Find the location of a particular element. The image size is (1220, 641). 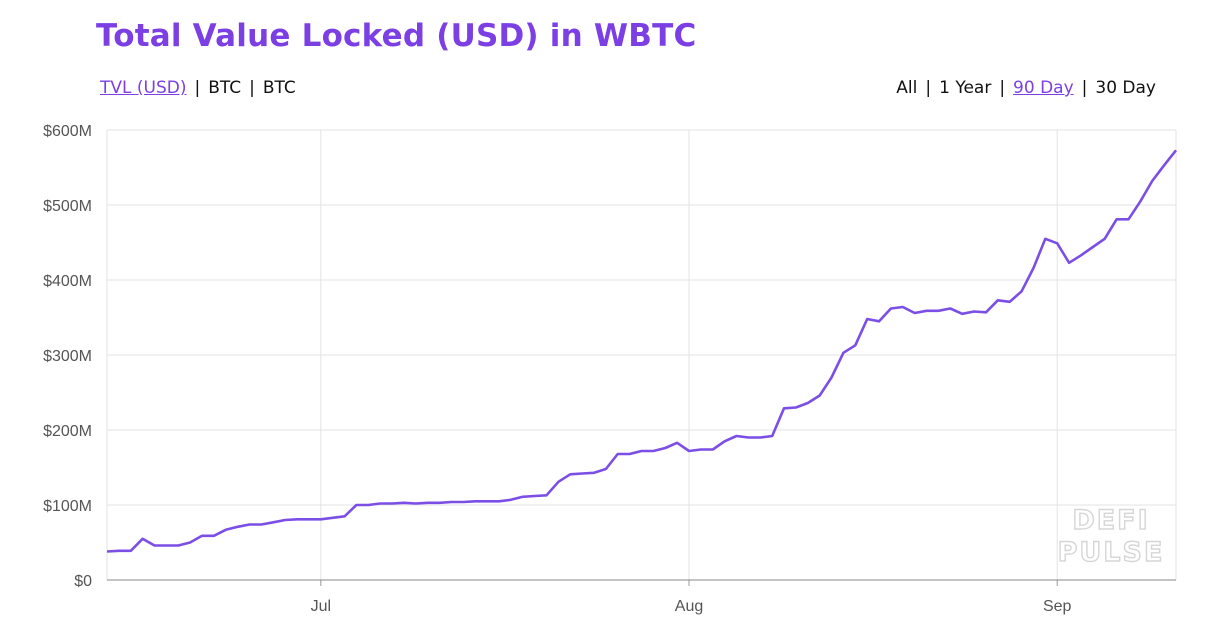

y-tick-label: $400M is located at coordinates (67, 281).